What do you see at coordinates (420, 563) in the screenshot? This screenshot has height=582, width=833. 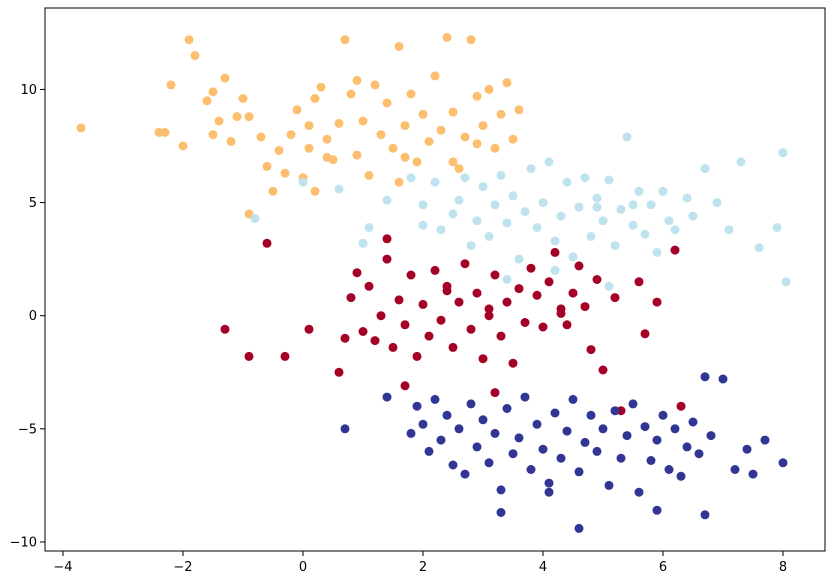 I see `x-axis: −4 −2 0 2 4 6 8` at bounding box center [420, 563].